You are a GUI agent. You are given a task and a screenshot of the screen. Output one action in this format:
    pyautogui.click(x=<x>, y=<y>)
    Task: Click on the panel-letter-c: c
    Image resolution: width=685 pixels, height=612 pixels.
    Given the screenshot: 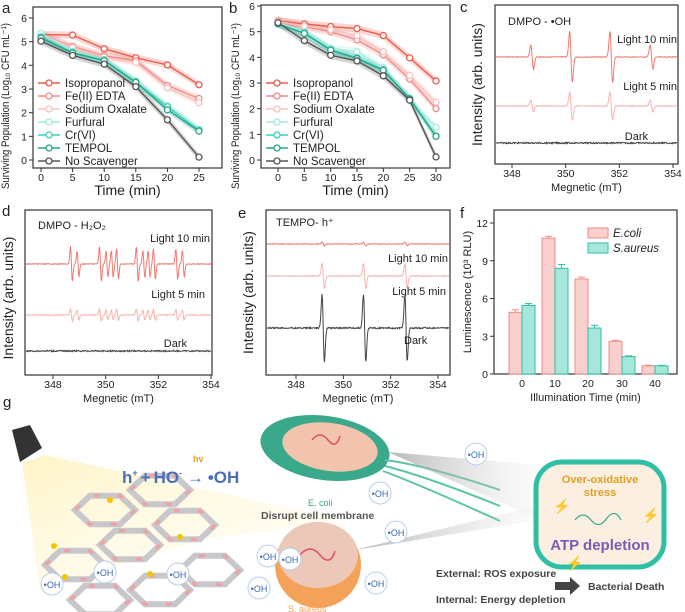 What is the action you would take?
    pyautogui.click(x=464, y=8)
    